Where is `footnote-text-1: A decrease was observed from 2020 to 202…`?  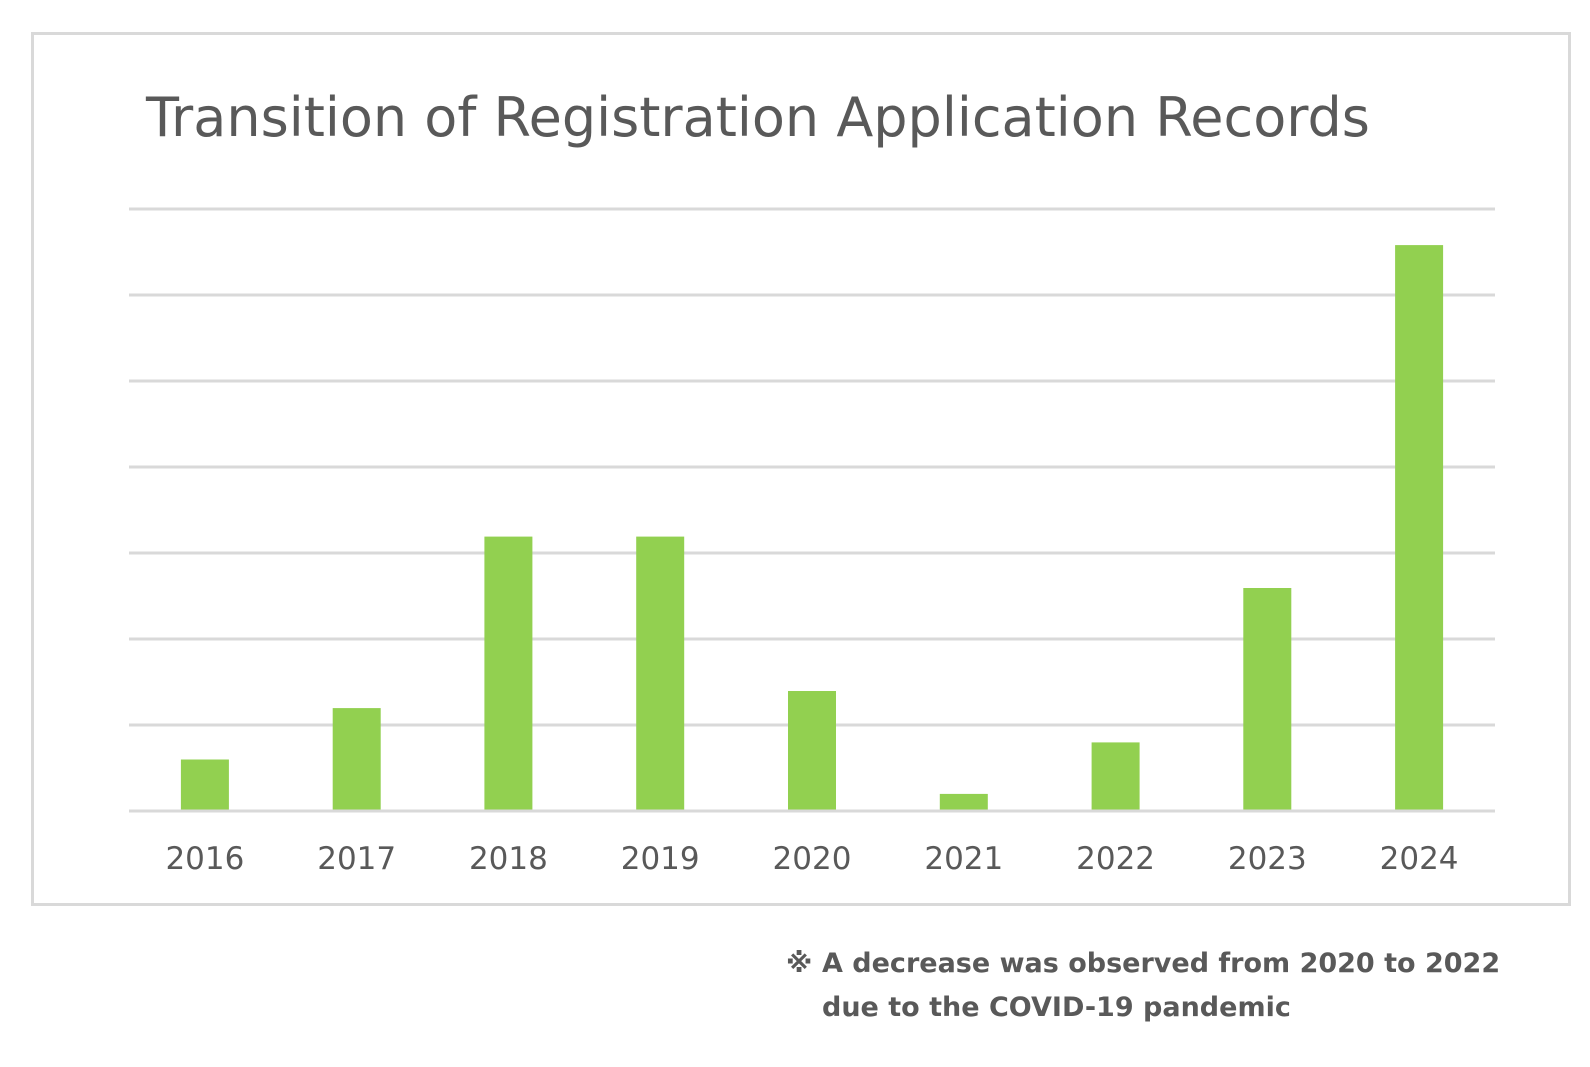
footnote-text-1: A decrease was observed from 2020 to 202… is located at coordinates (1161, 963).